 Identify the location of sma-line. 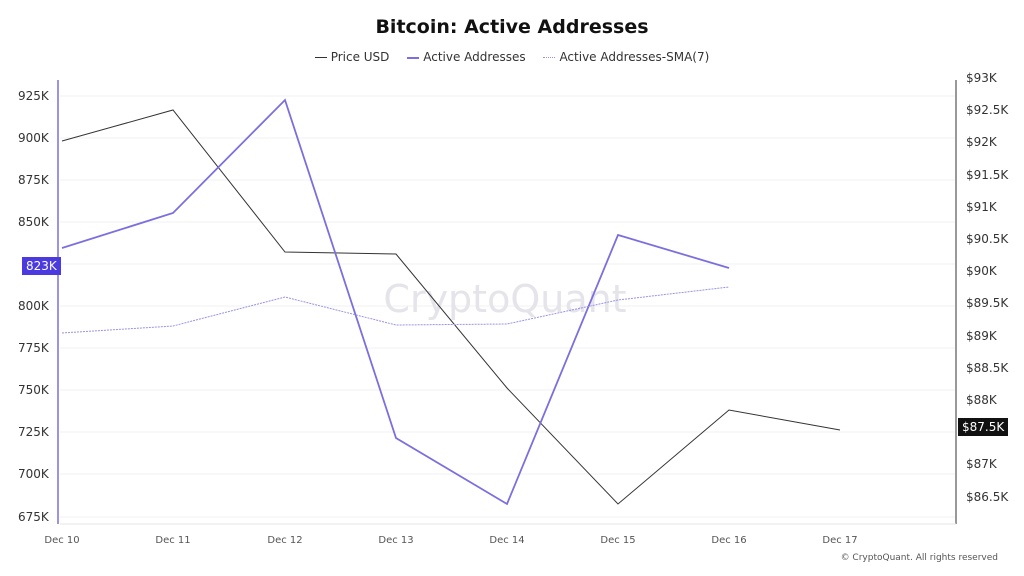
(395, 310).